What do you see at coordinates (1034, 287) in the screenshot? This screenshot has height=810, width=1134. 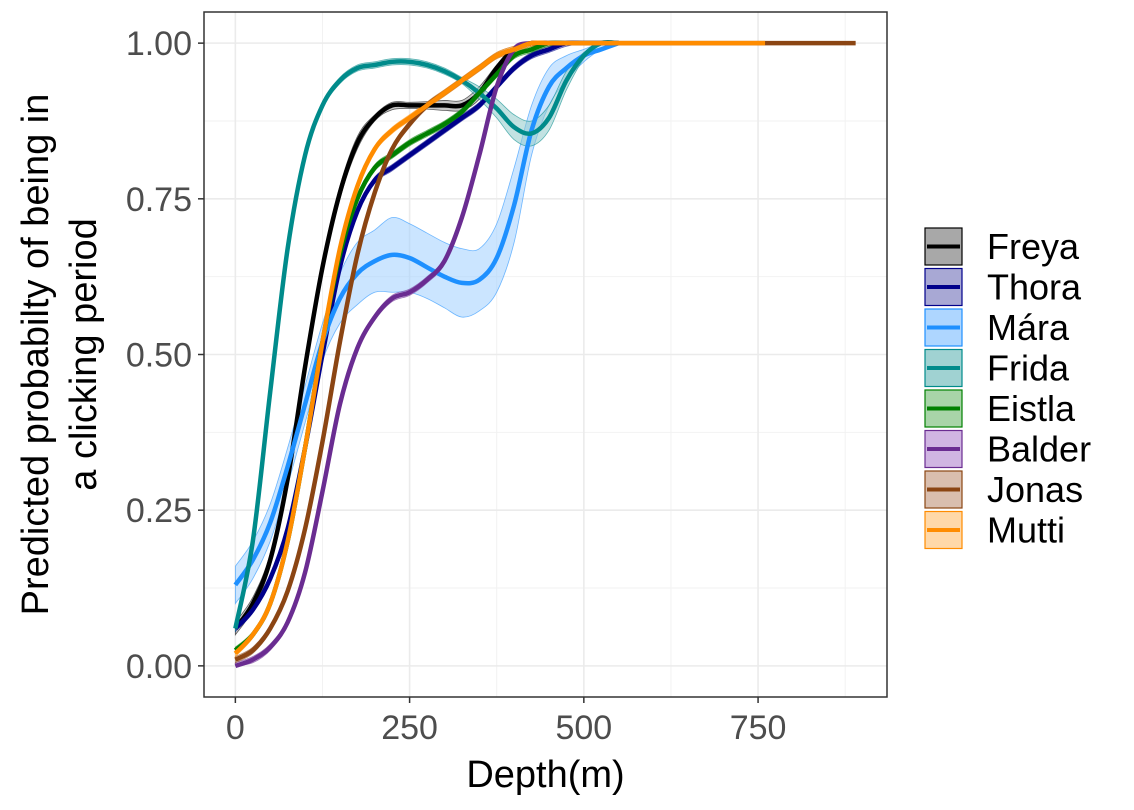 I see `legend-label-thora: Thora` at bounding box center [1034, 287].